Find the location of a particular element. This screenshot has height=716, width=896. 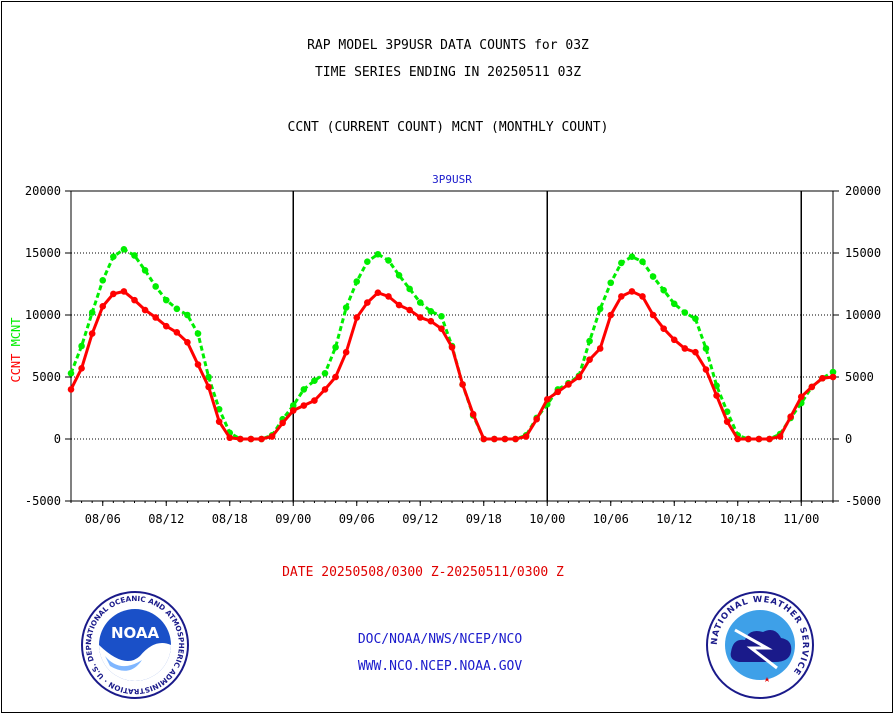

x-tick-label: 09/12 is located at coordinates (420, 519).